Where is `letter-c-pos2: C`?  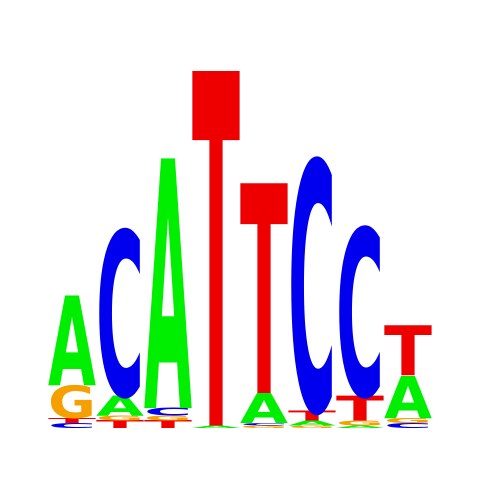
letter-c-pos2: C is located at coordinates (120, 319).